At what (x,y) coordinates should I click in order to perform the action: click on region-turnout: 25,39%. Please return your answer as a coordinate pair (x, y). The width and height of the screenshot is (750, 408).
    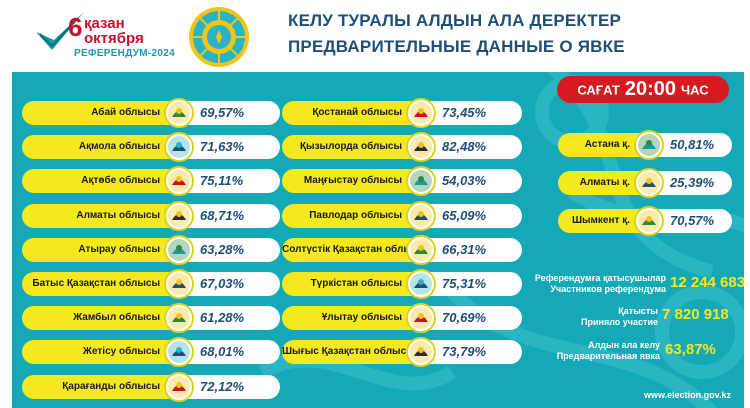
    Looking at the image, I should click on (692, 182).